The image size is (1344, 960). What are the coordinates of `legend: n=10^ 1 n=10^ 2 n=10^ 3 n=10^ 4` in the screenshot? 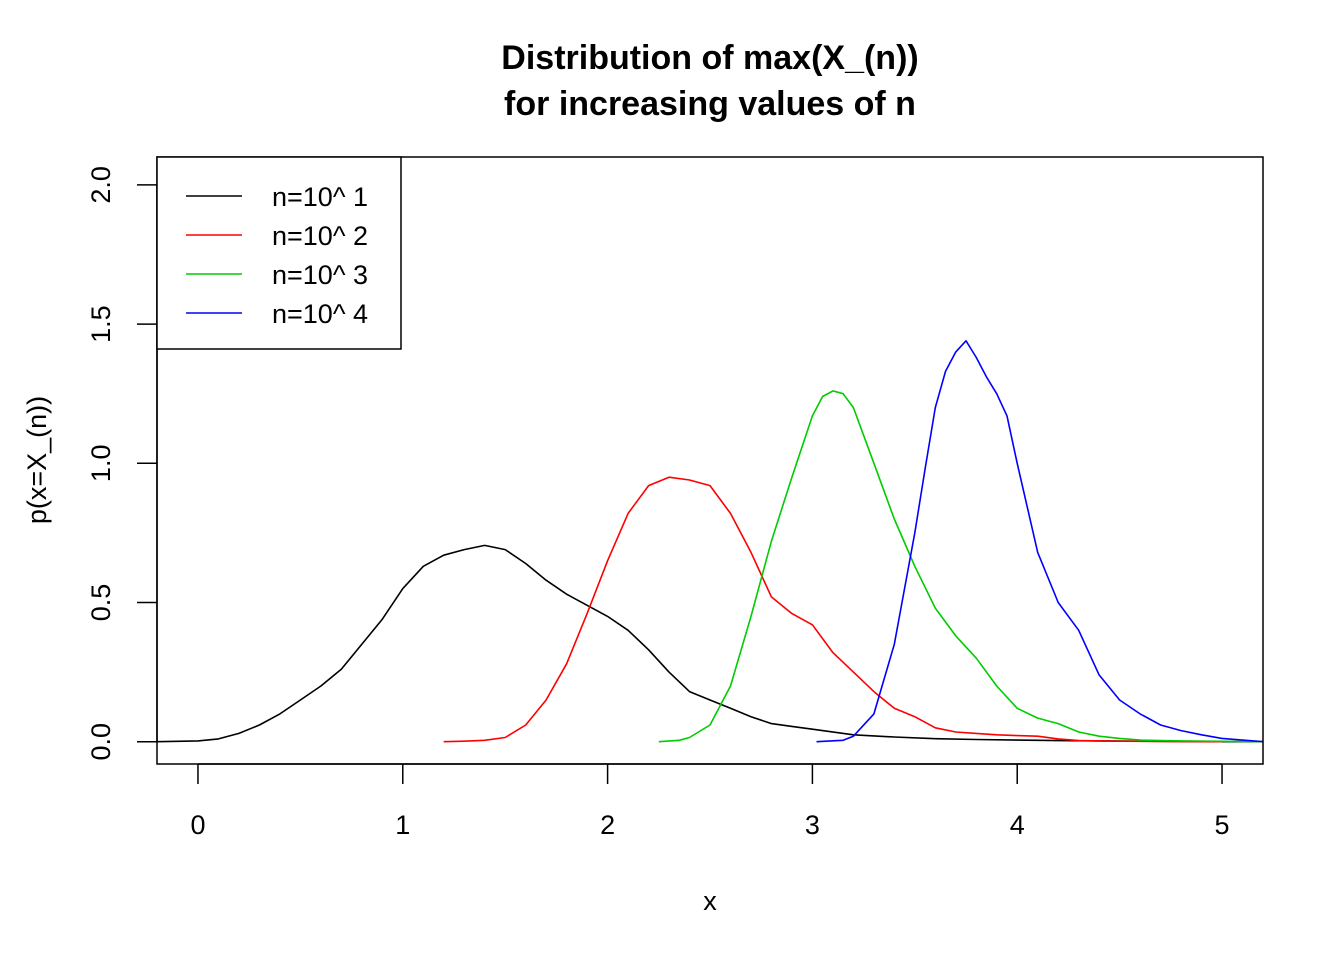 It's located at (279, 253).